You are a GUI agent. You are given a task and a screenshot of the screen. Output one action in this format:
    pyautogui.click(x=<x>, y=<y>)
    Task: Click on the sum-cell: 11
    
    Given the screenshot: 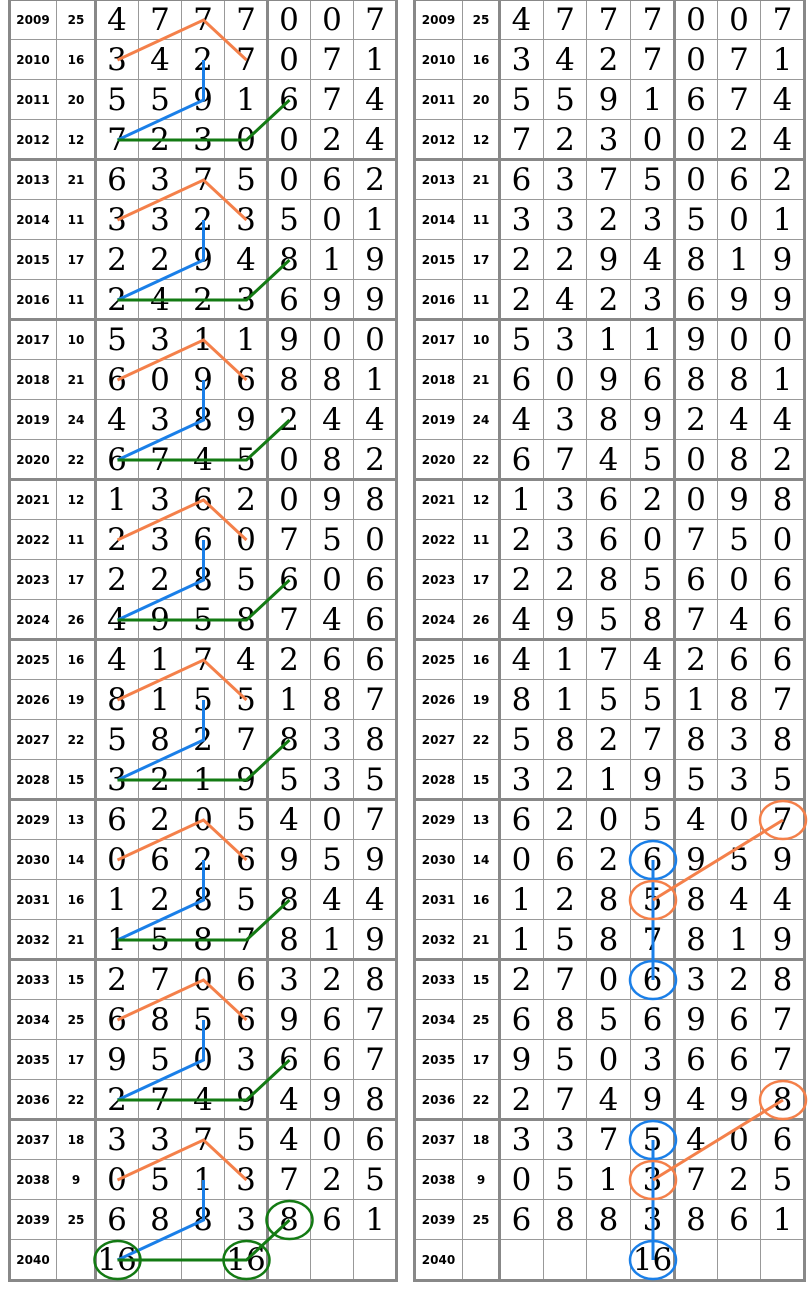 What is the action you would take?
    pyautogui.click(x=76, y=540)
    